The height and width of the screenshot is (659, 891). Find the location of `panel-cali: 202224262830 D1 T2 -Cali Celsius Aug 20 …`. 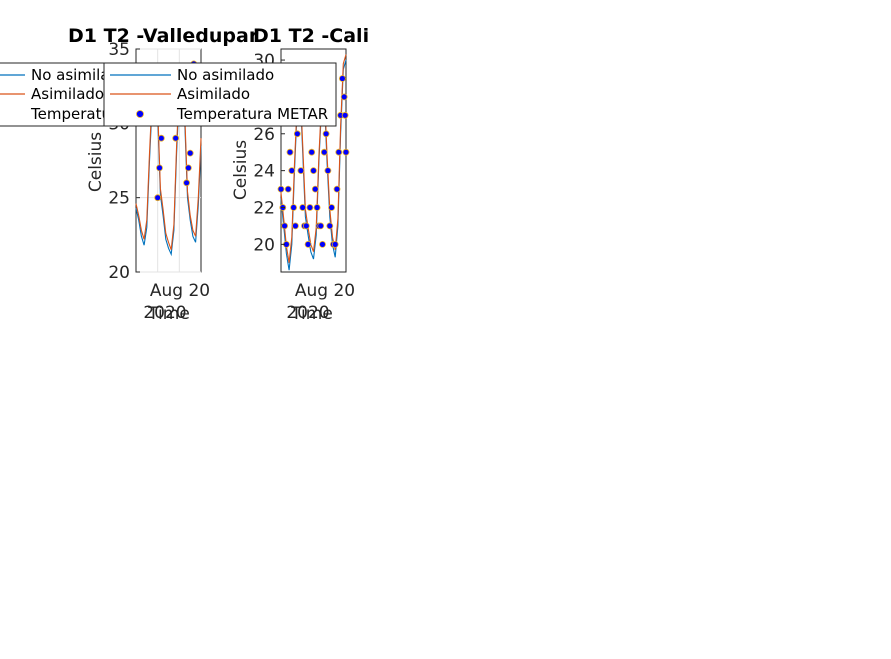

panel-cali: 202224262830 D1 T2 -Cali Celsius Aug 20 … is located at coordinates (300, 174).